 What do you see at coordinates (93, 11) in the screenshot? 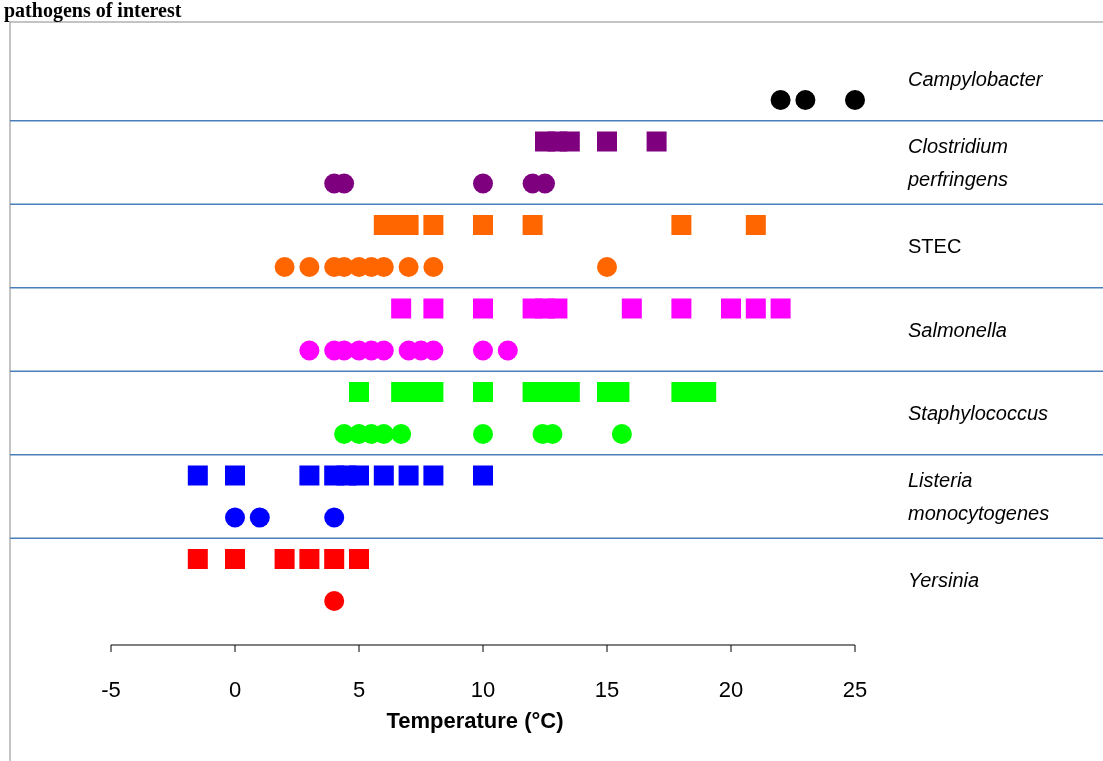
I see `chart-title: pathogens of interest` at bounding box center [93, 11].